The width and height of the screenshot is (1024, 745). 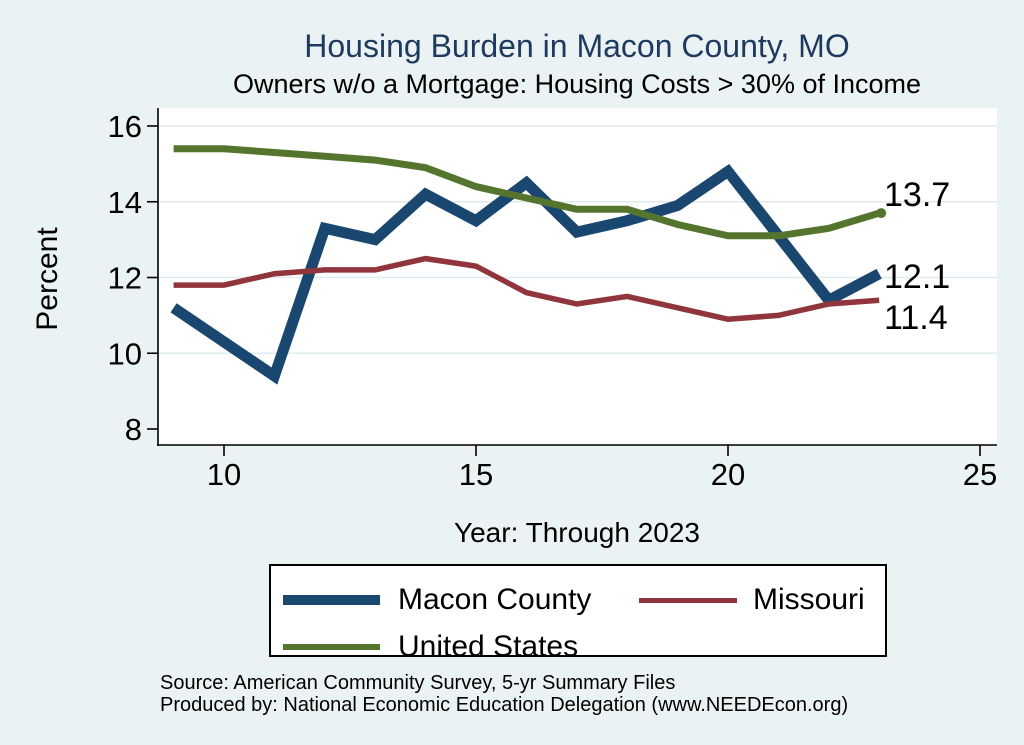 I want to click on legend-swatch-united-states, so click(x=331, y=647).